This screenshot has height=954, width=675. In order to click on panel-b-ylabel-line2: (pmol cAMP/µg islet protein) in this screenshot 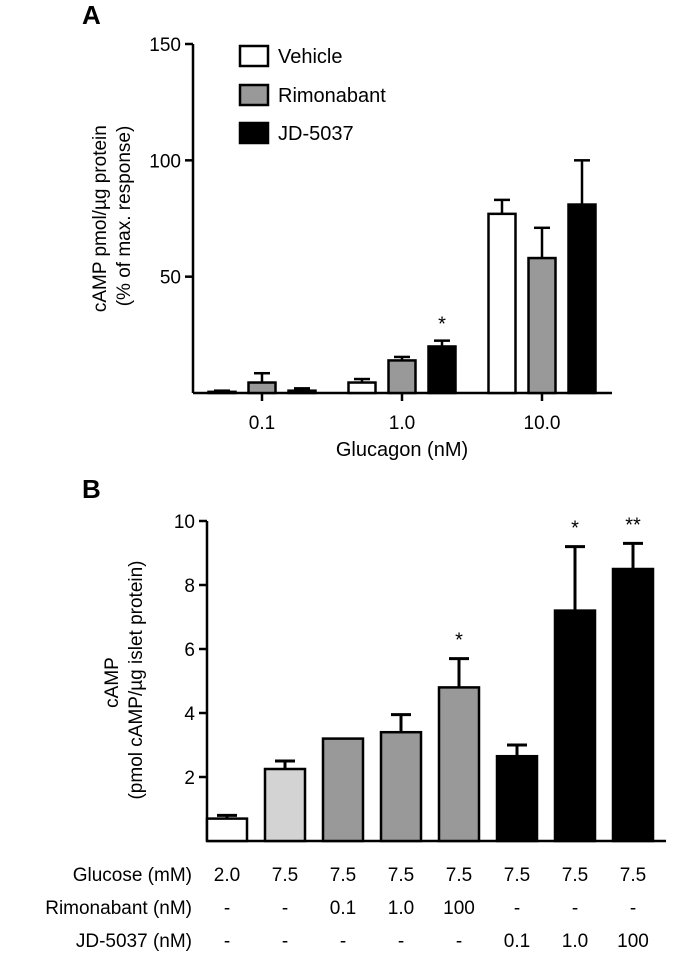, I will do `click(136, 679)`.